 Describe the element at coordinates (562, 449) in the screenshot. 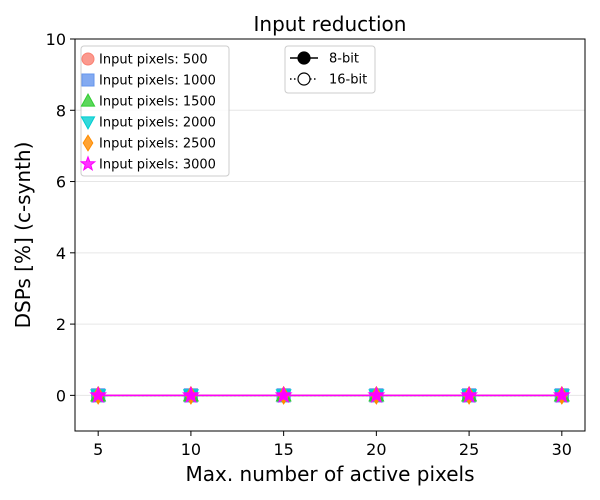

I see `x-tick-label: 30` at that location.